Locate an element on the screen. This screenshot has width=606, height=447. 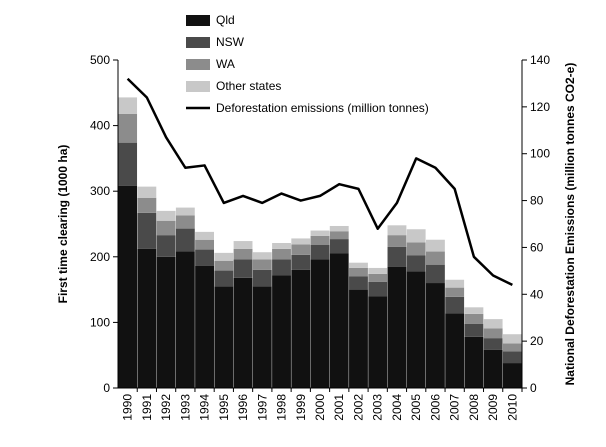
bar-nsw-2003 is located at coordinates (378, 289).